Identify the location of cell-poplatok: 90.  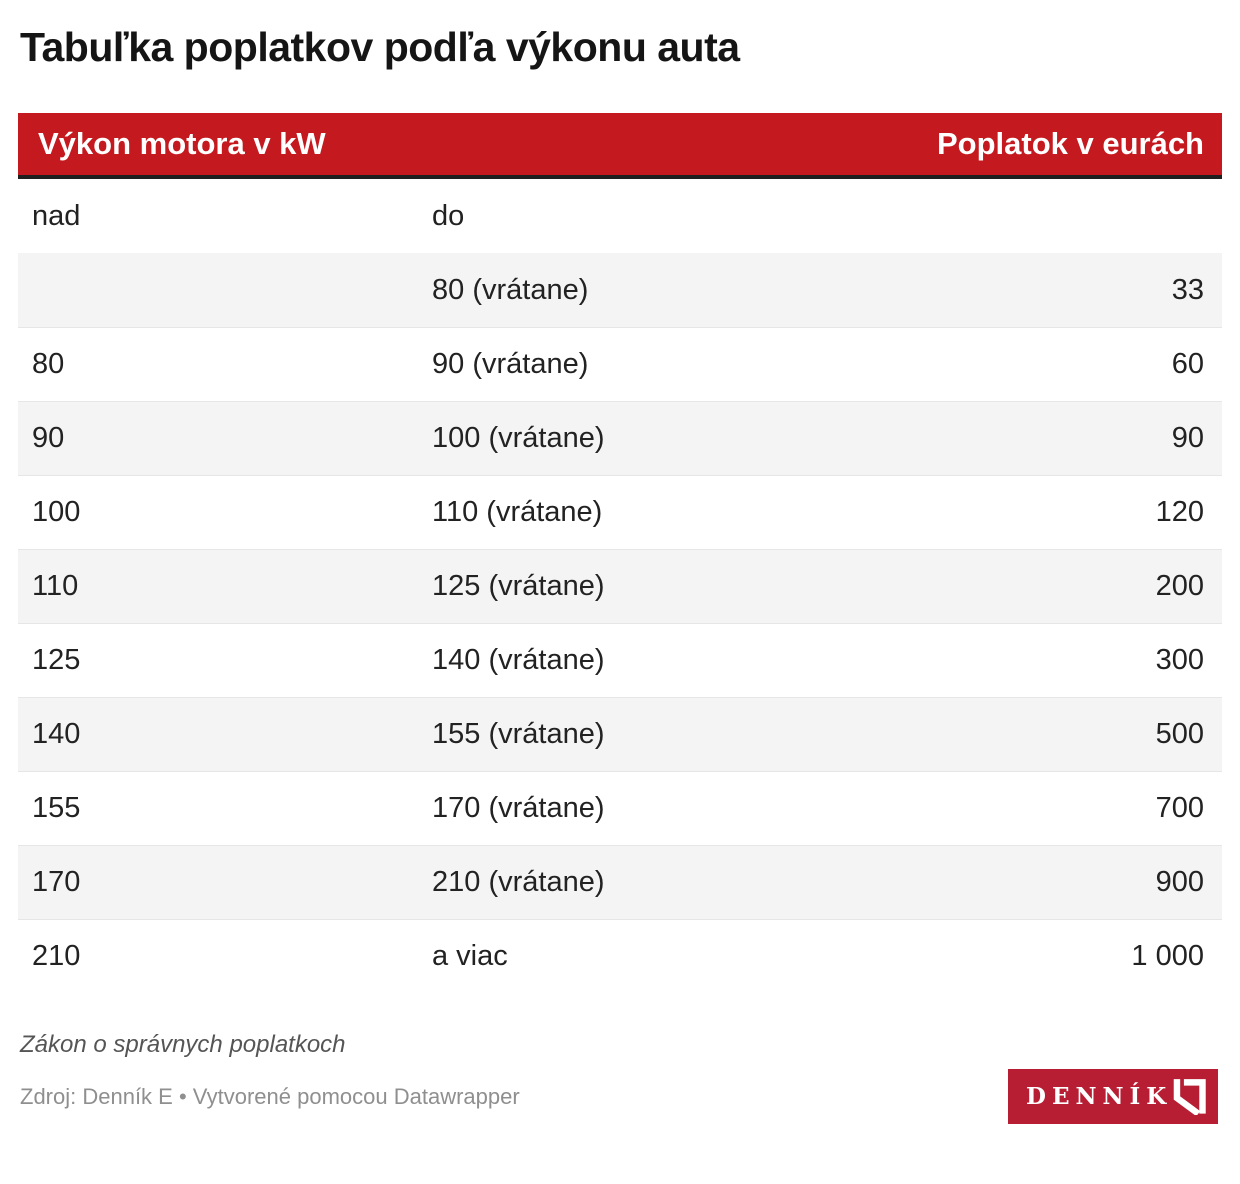
(1187, 438).